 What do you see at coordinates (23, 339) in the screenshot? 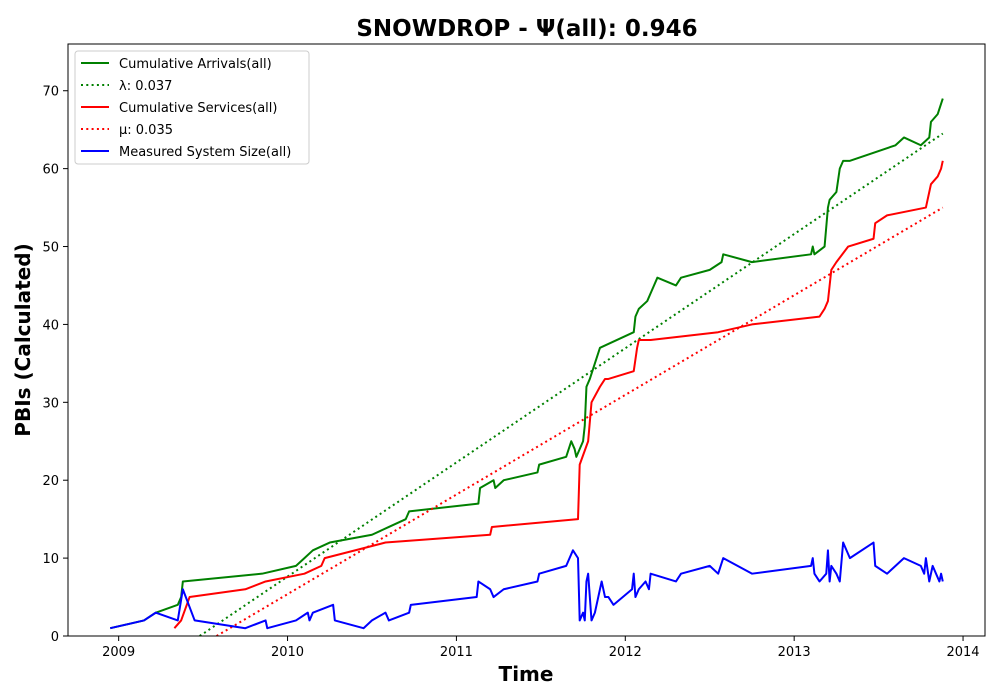
I see `y-axis-label: PBIs (Calculated)` at bounding box center [23, 339].